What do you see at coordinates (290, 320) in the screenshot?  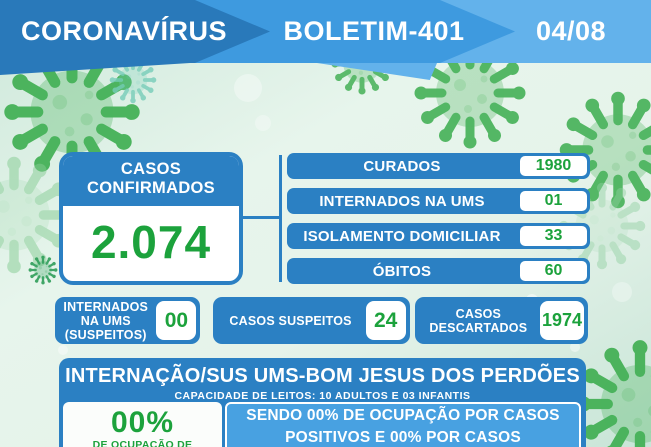 I see `summary-label: CASOS SUSPEITOS` at bounding box center [290, 320].